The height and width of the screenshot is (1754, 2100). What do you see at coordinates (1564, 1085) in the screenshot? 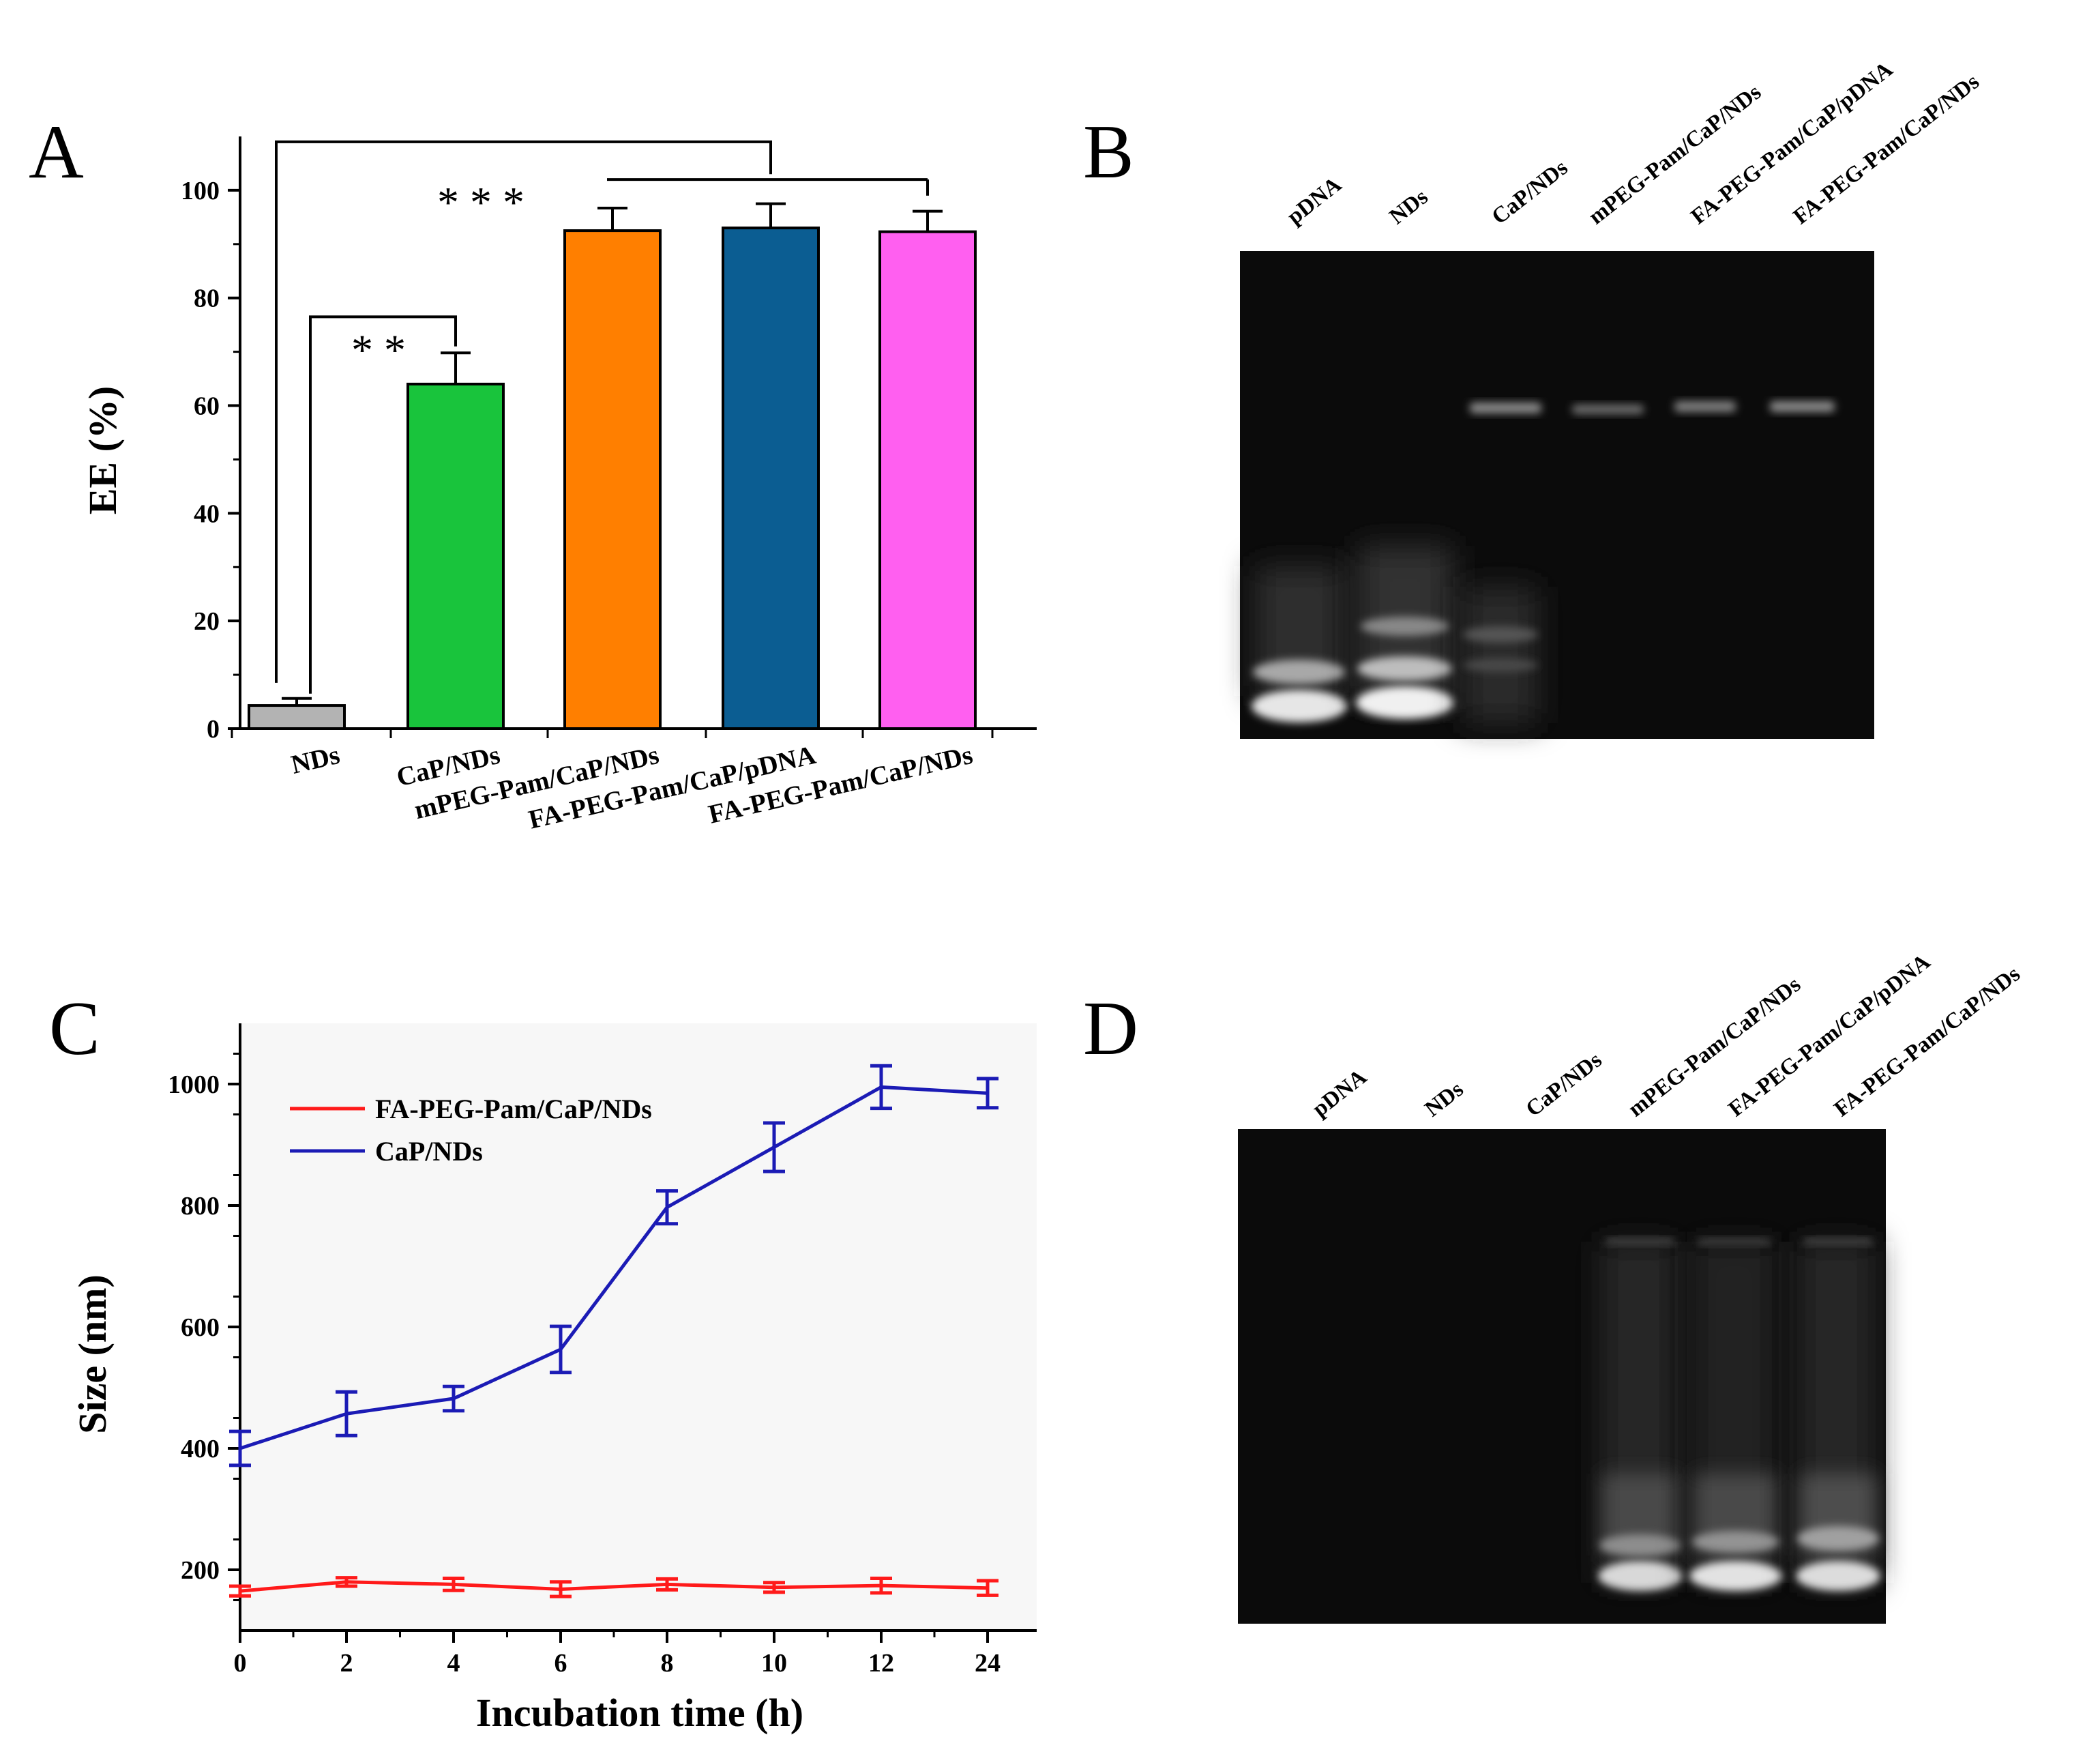
I see `gel-d-lane-label: CaP/NDs` at bounding box center [1564, 1085].